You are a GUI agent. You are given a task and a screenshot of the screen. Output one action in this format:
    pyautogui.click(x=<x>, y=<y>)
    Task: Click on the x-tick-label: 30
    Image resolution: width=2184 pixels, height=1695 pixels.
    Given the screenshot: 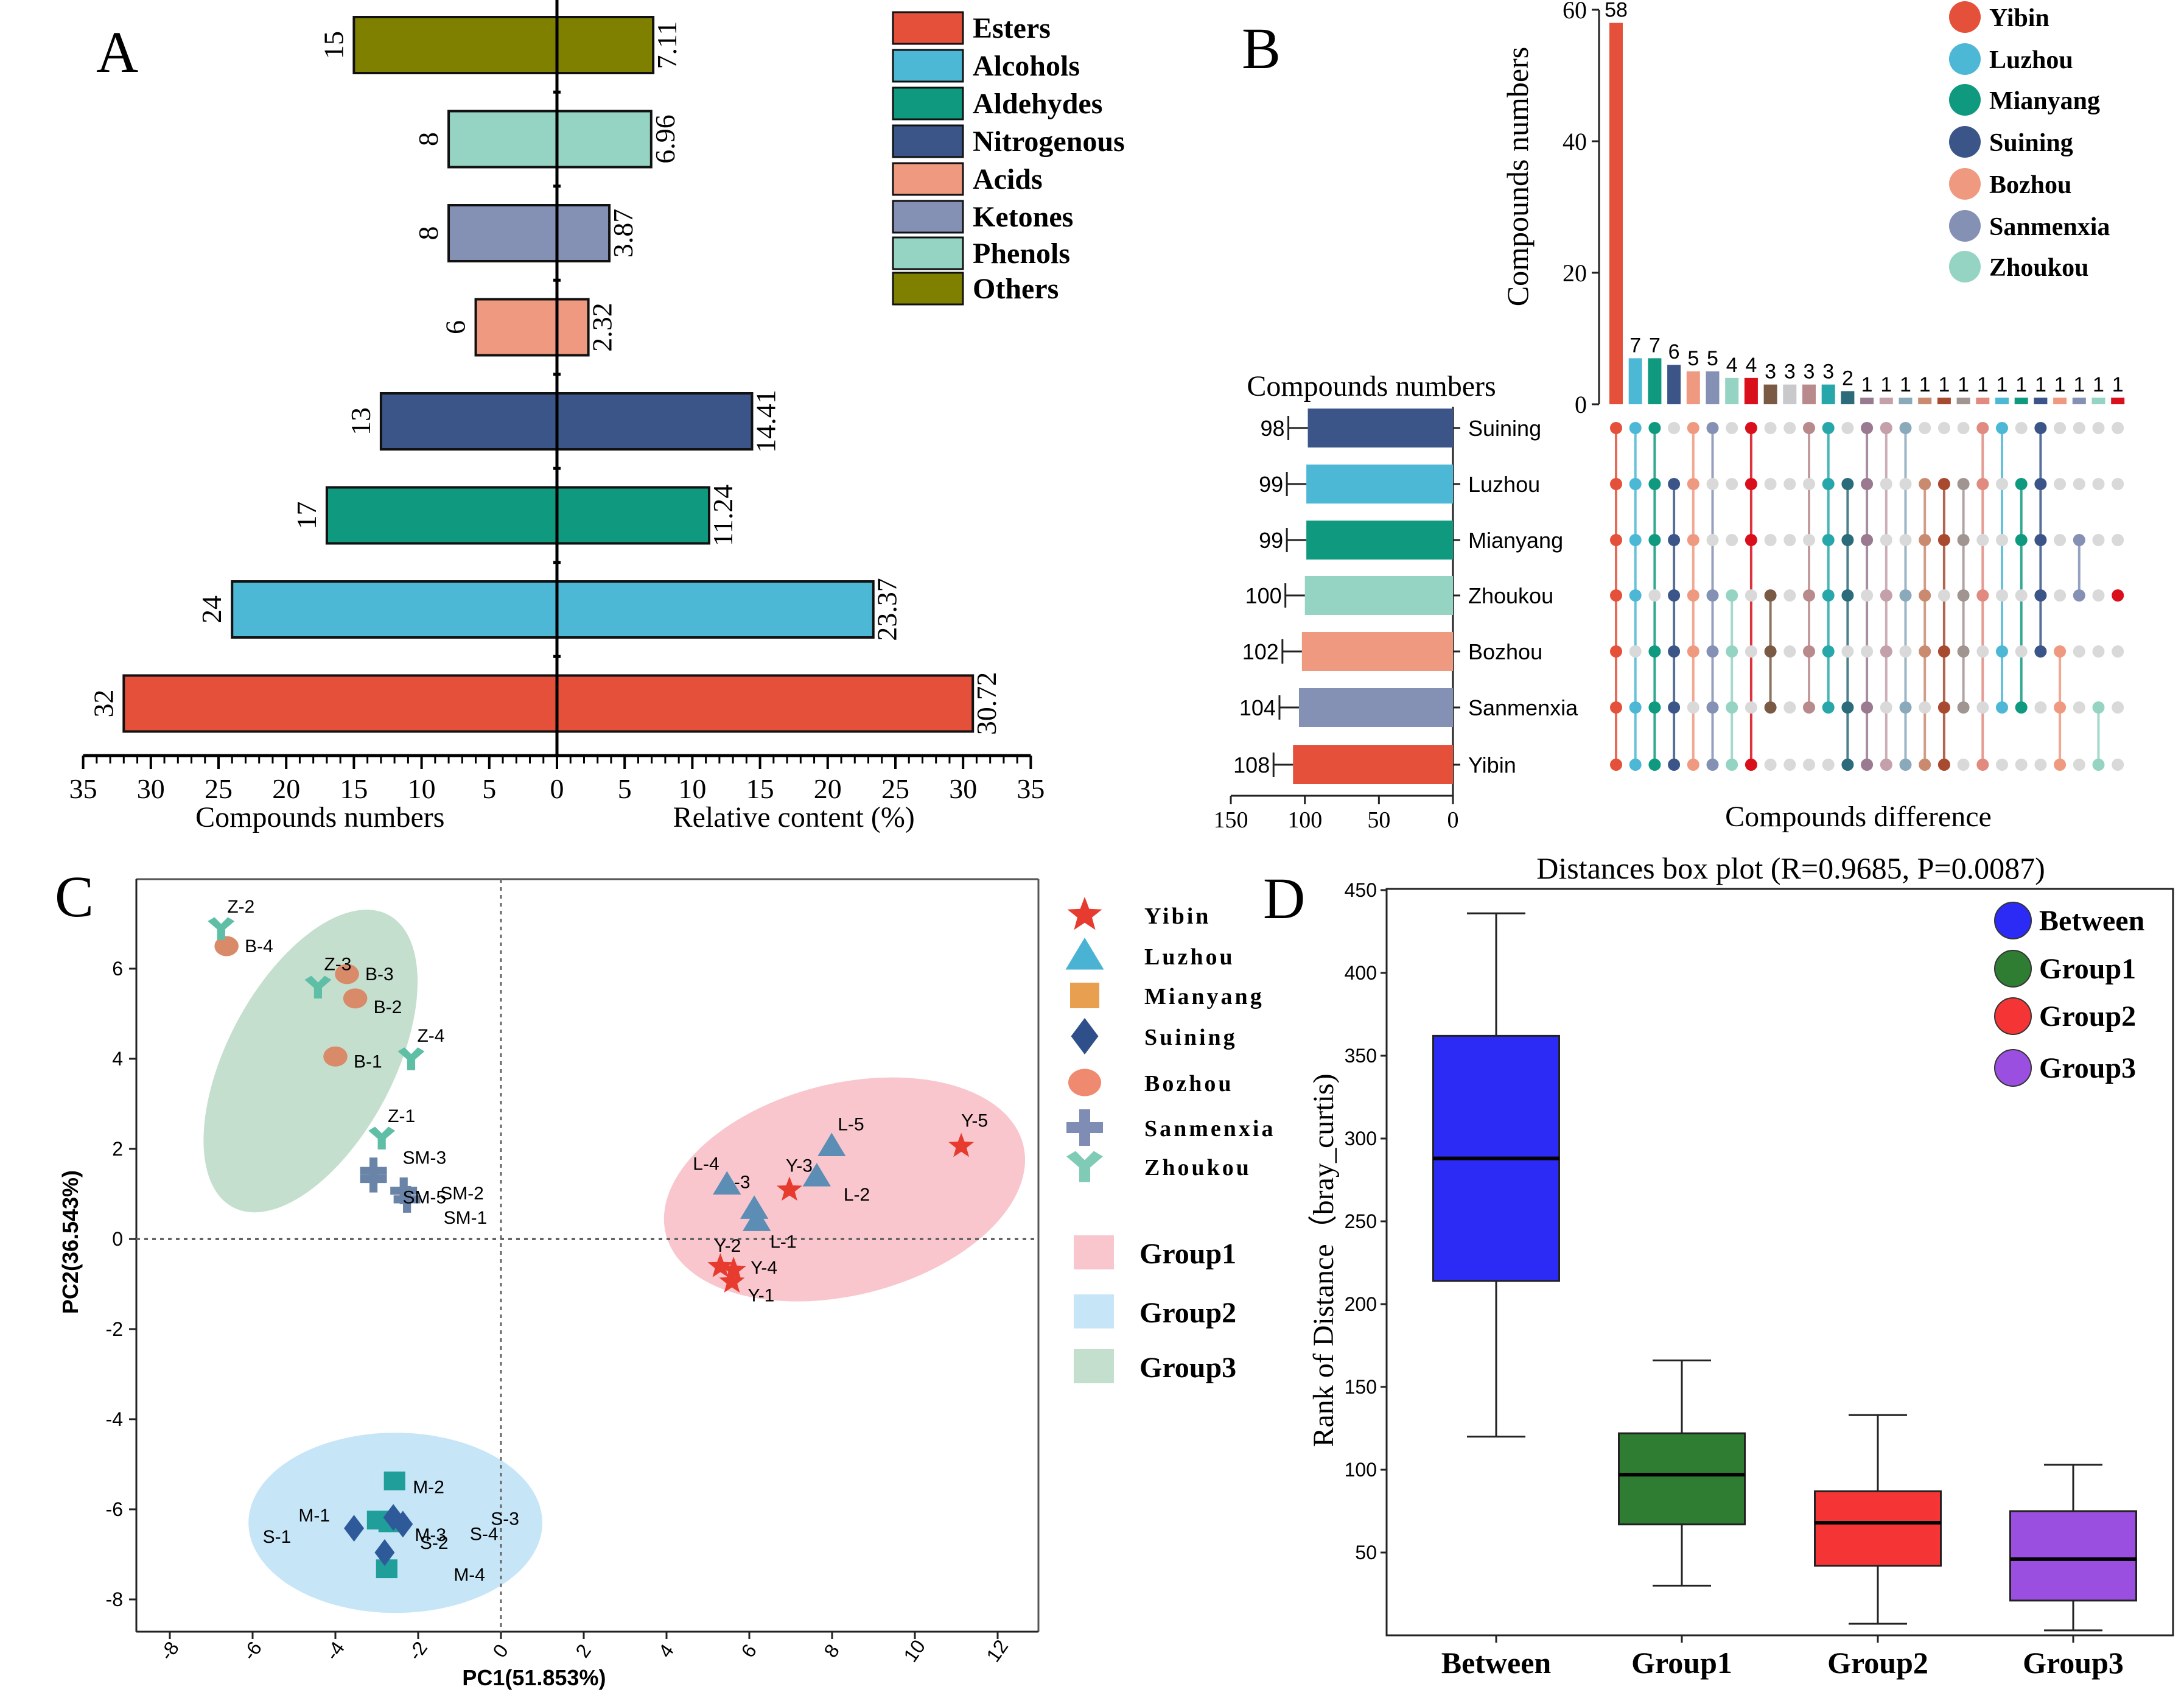 What is the action you would take?
    pyautogui.click(x=963, y=788)
    